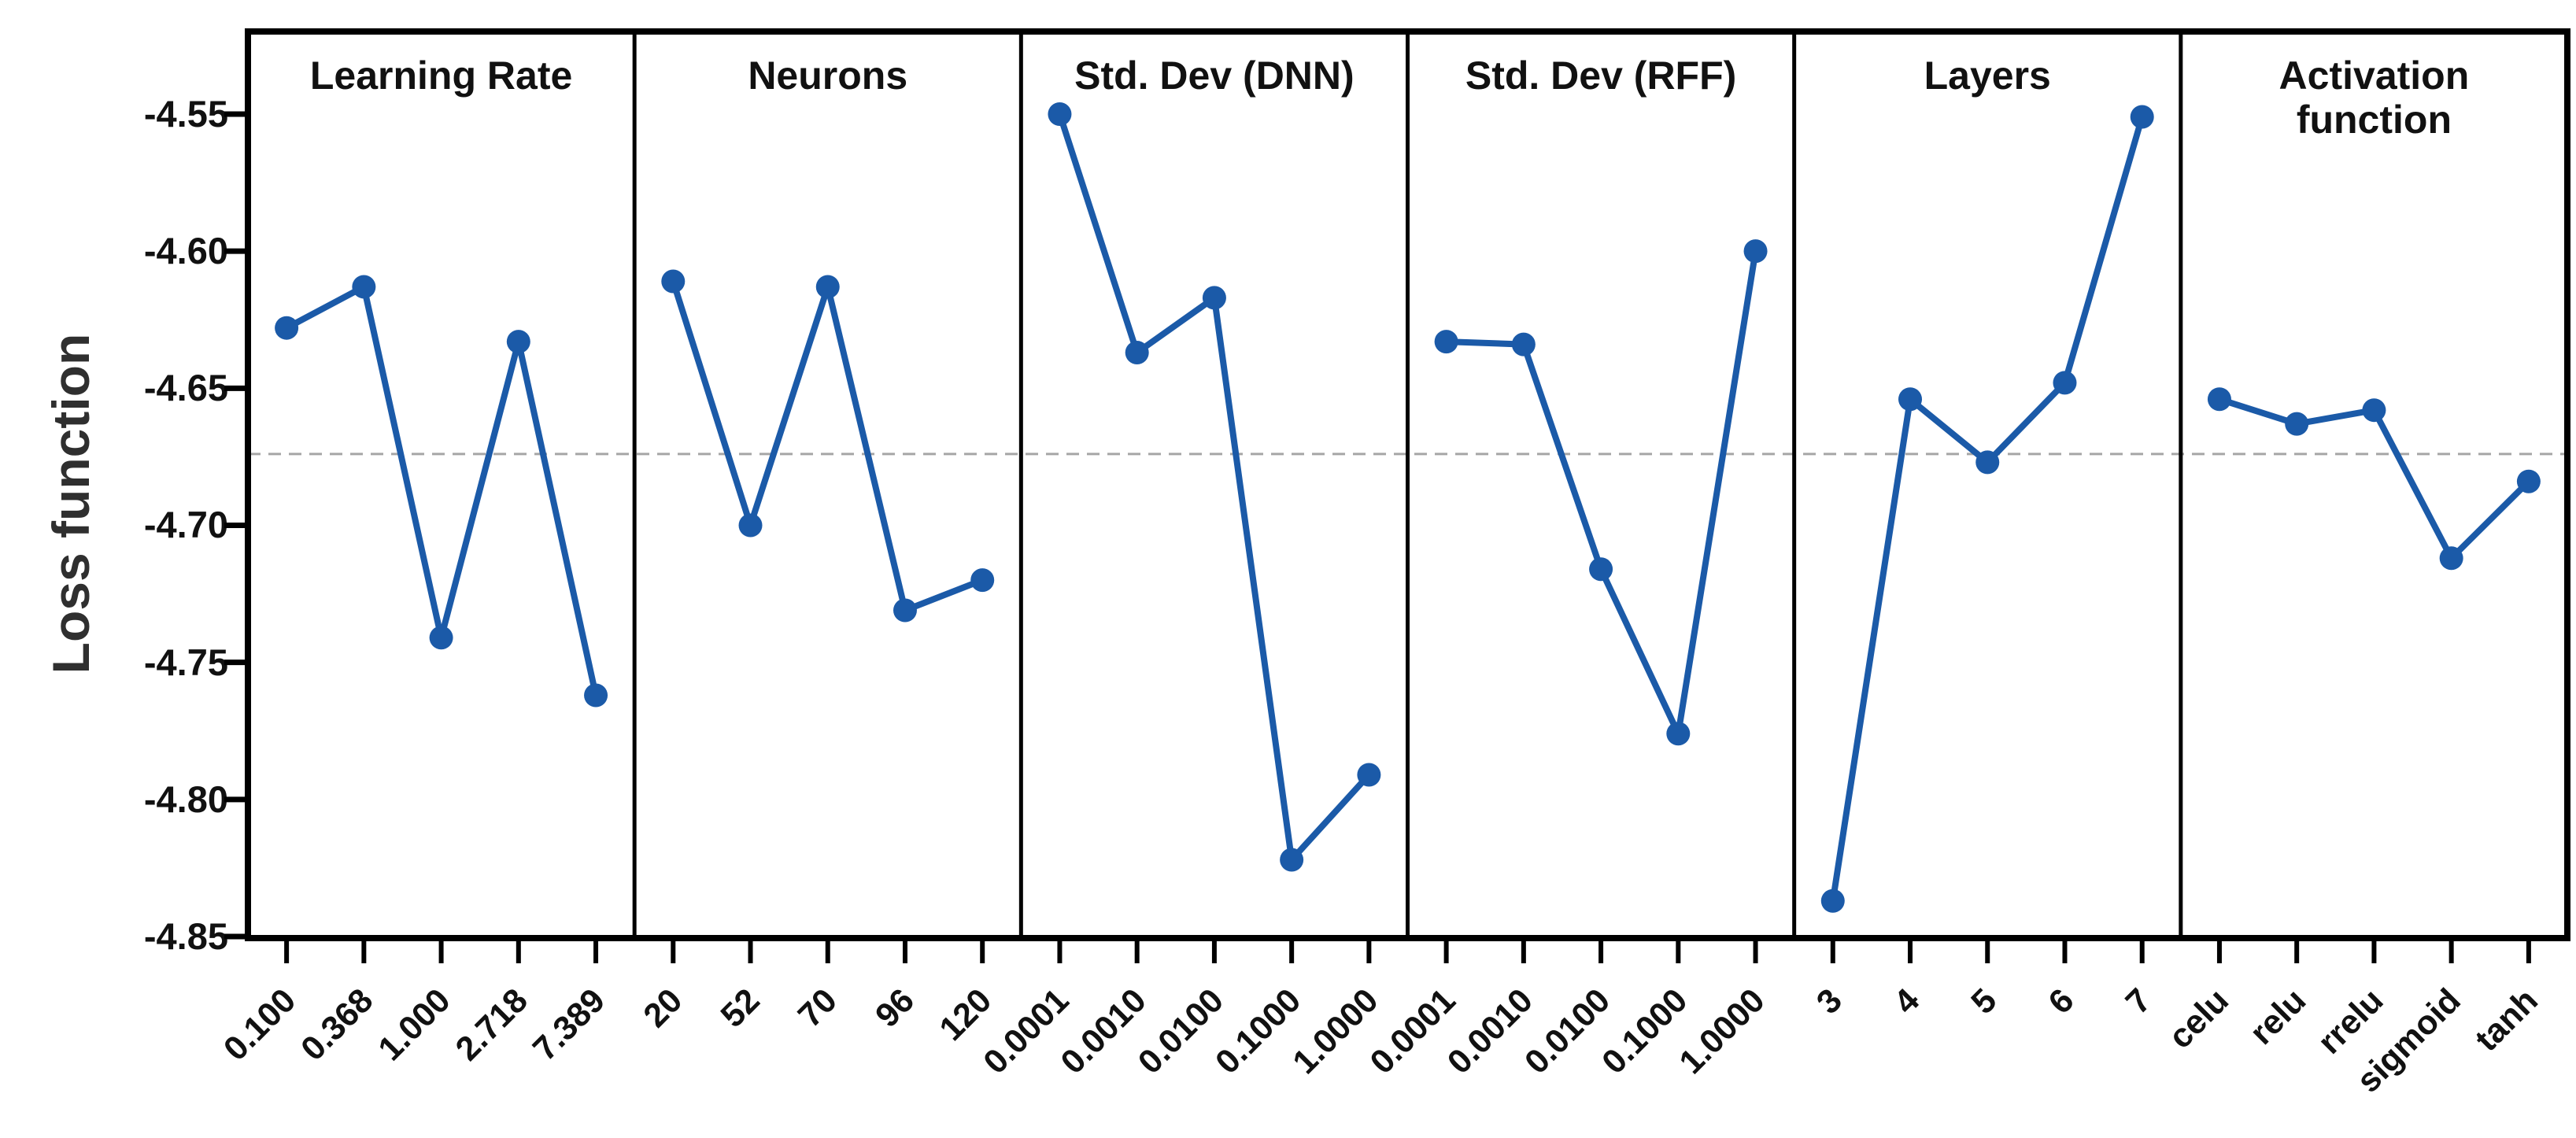 This screenshot has height=1138, width=2576. I want to click on x-tick-label: relu, so click(2278, 1016).